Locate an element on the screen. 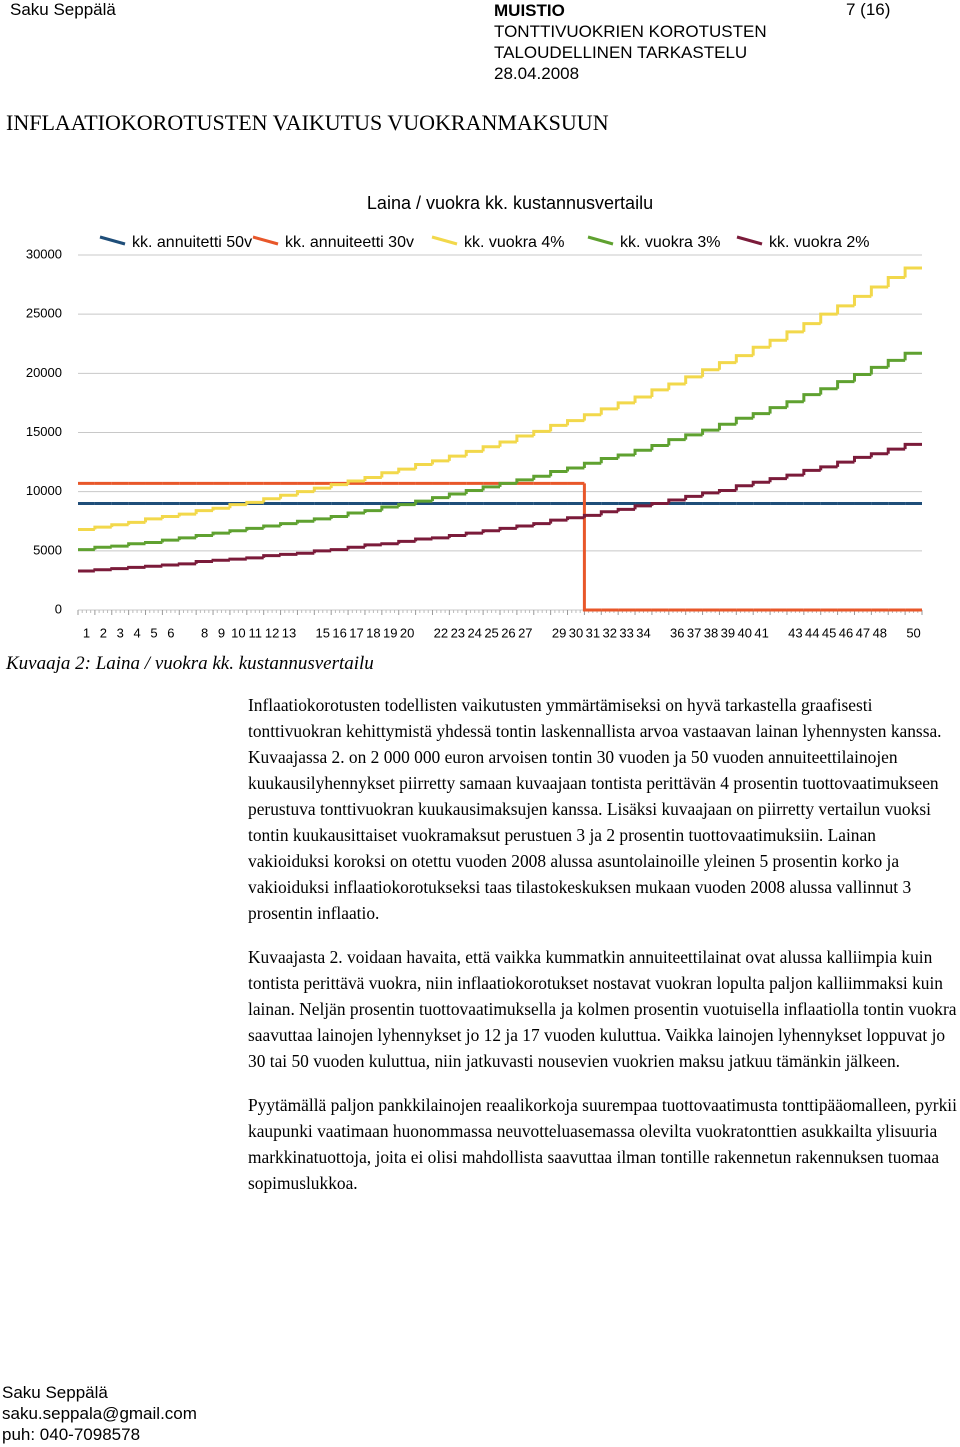 This screenshot has width=960, height=1447. footer-name: Saku Seppälä is located at coordinates (55, 1392).